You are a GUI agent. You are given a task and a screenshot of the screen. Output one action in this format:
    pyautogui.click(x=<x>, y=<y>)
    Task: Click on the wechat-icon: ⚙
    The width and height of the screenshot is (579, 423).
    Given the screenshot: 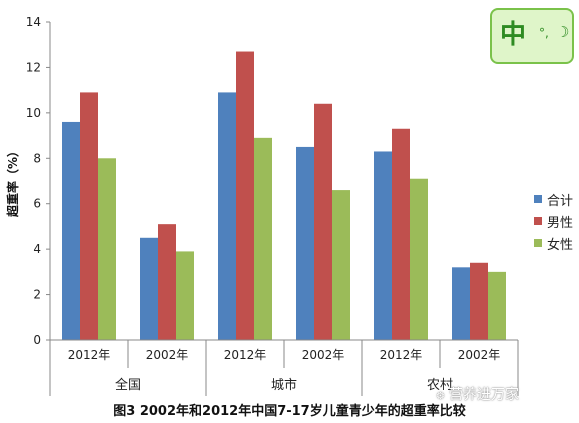 What is the action you would take?
    pyautogui.click(x=440, y=396)
    